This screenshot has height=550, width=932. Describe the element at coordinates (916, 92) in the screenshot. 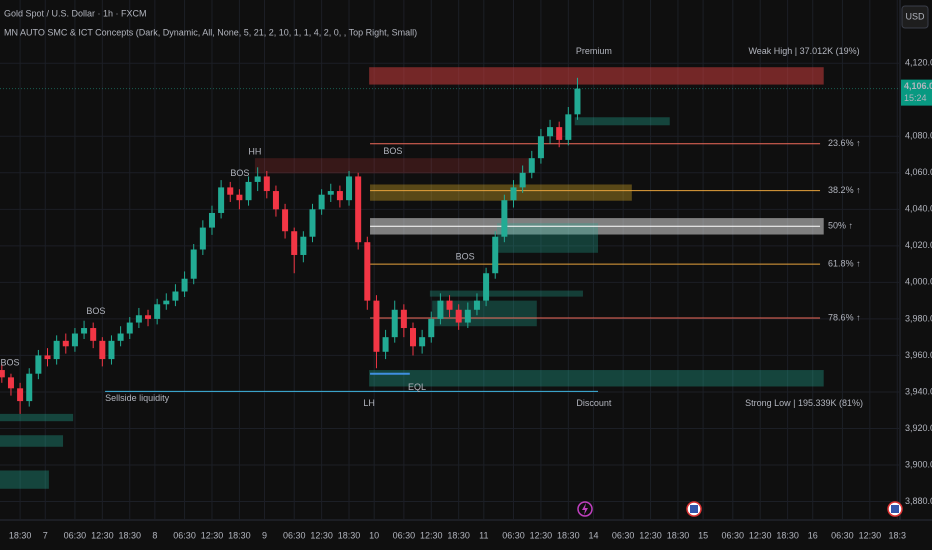

I see `last-price-box` at that location.